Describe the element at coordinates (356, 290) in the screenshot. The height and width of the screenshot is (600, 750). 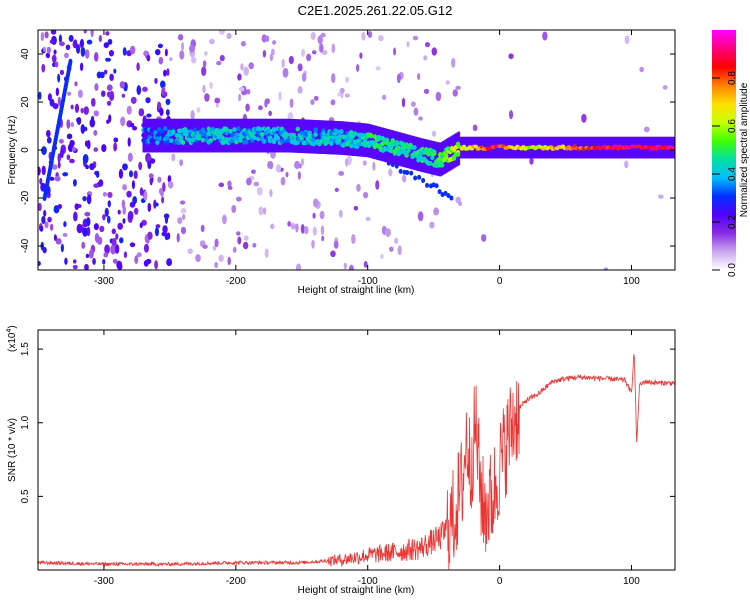
I see `spectrogram-x-axis-label: Height of straight line (km)` at that location.